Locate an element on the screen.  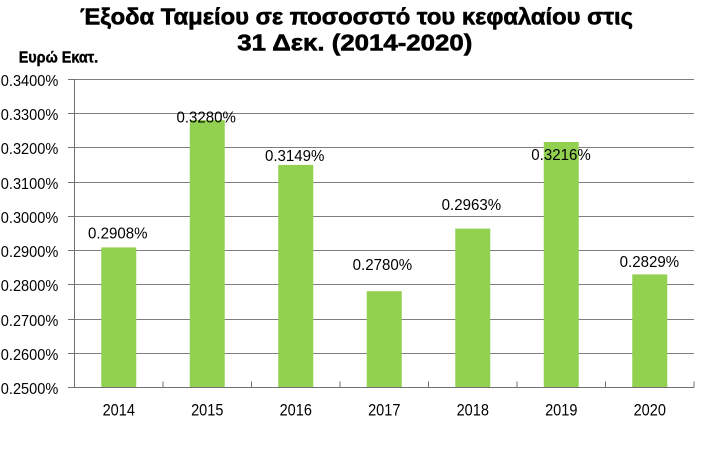
svg-text: 0.2600% is located at coordinates (30, 355).